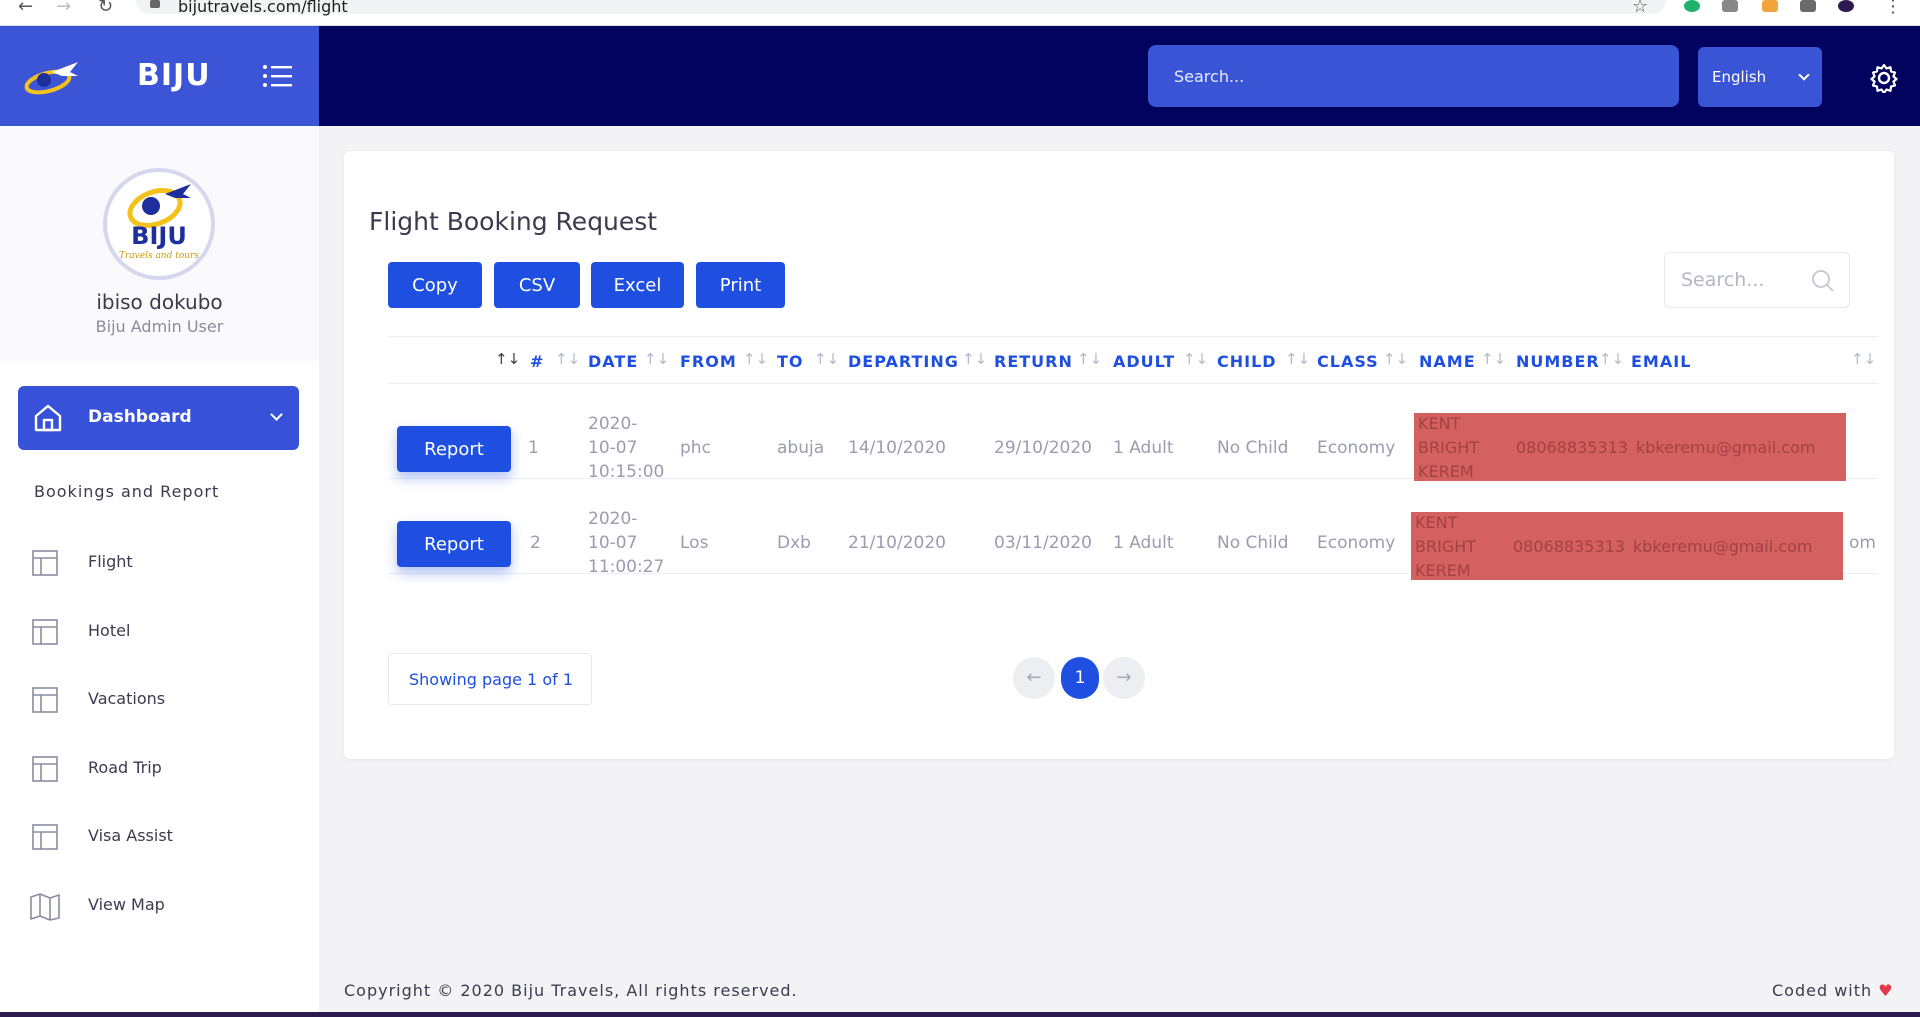 The height and width of the screenshot is (1017, 1920). Describe the element at coordinates (1080, 678) in the screenshot. I see `page-1-button: 1` at that location.